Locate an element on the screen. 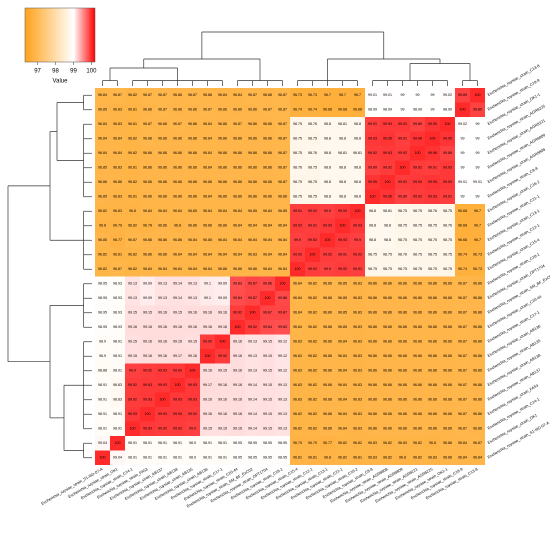  cell-value: 99.92 is located at coordinates (372, 153).